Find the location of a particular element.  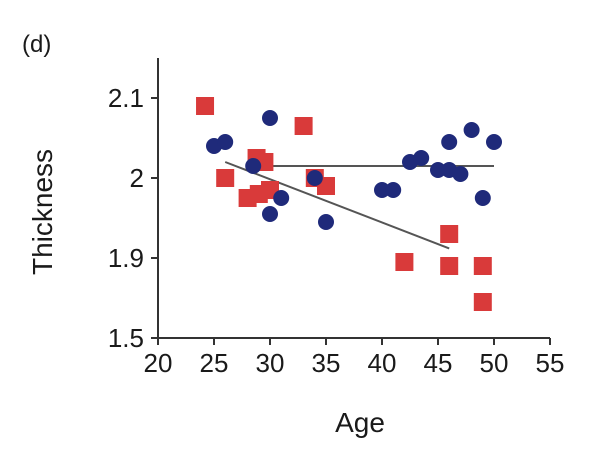

panel-label: (d) is located at coordinates (36, 44).